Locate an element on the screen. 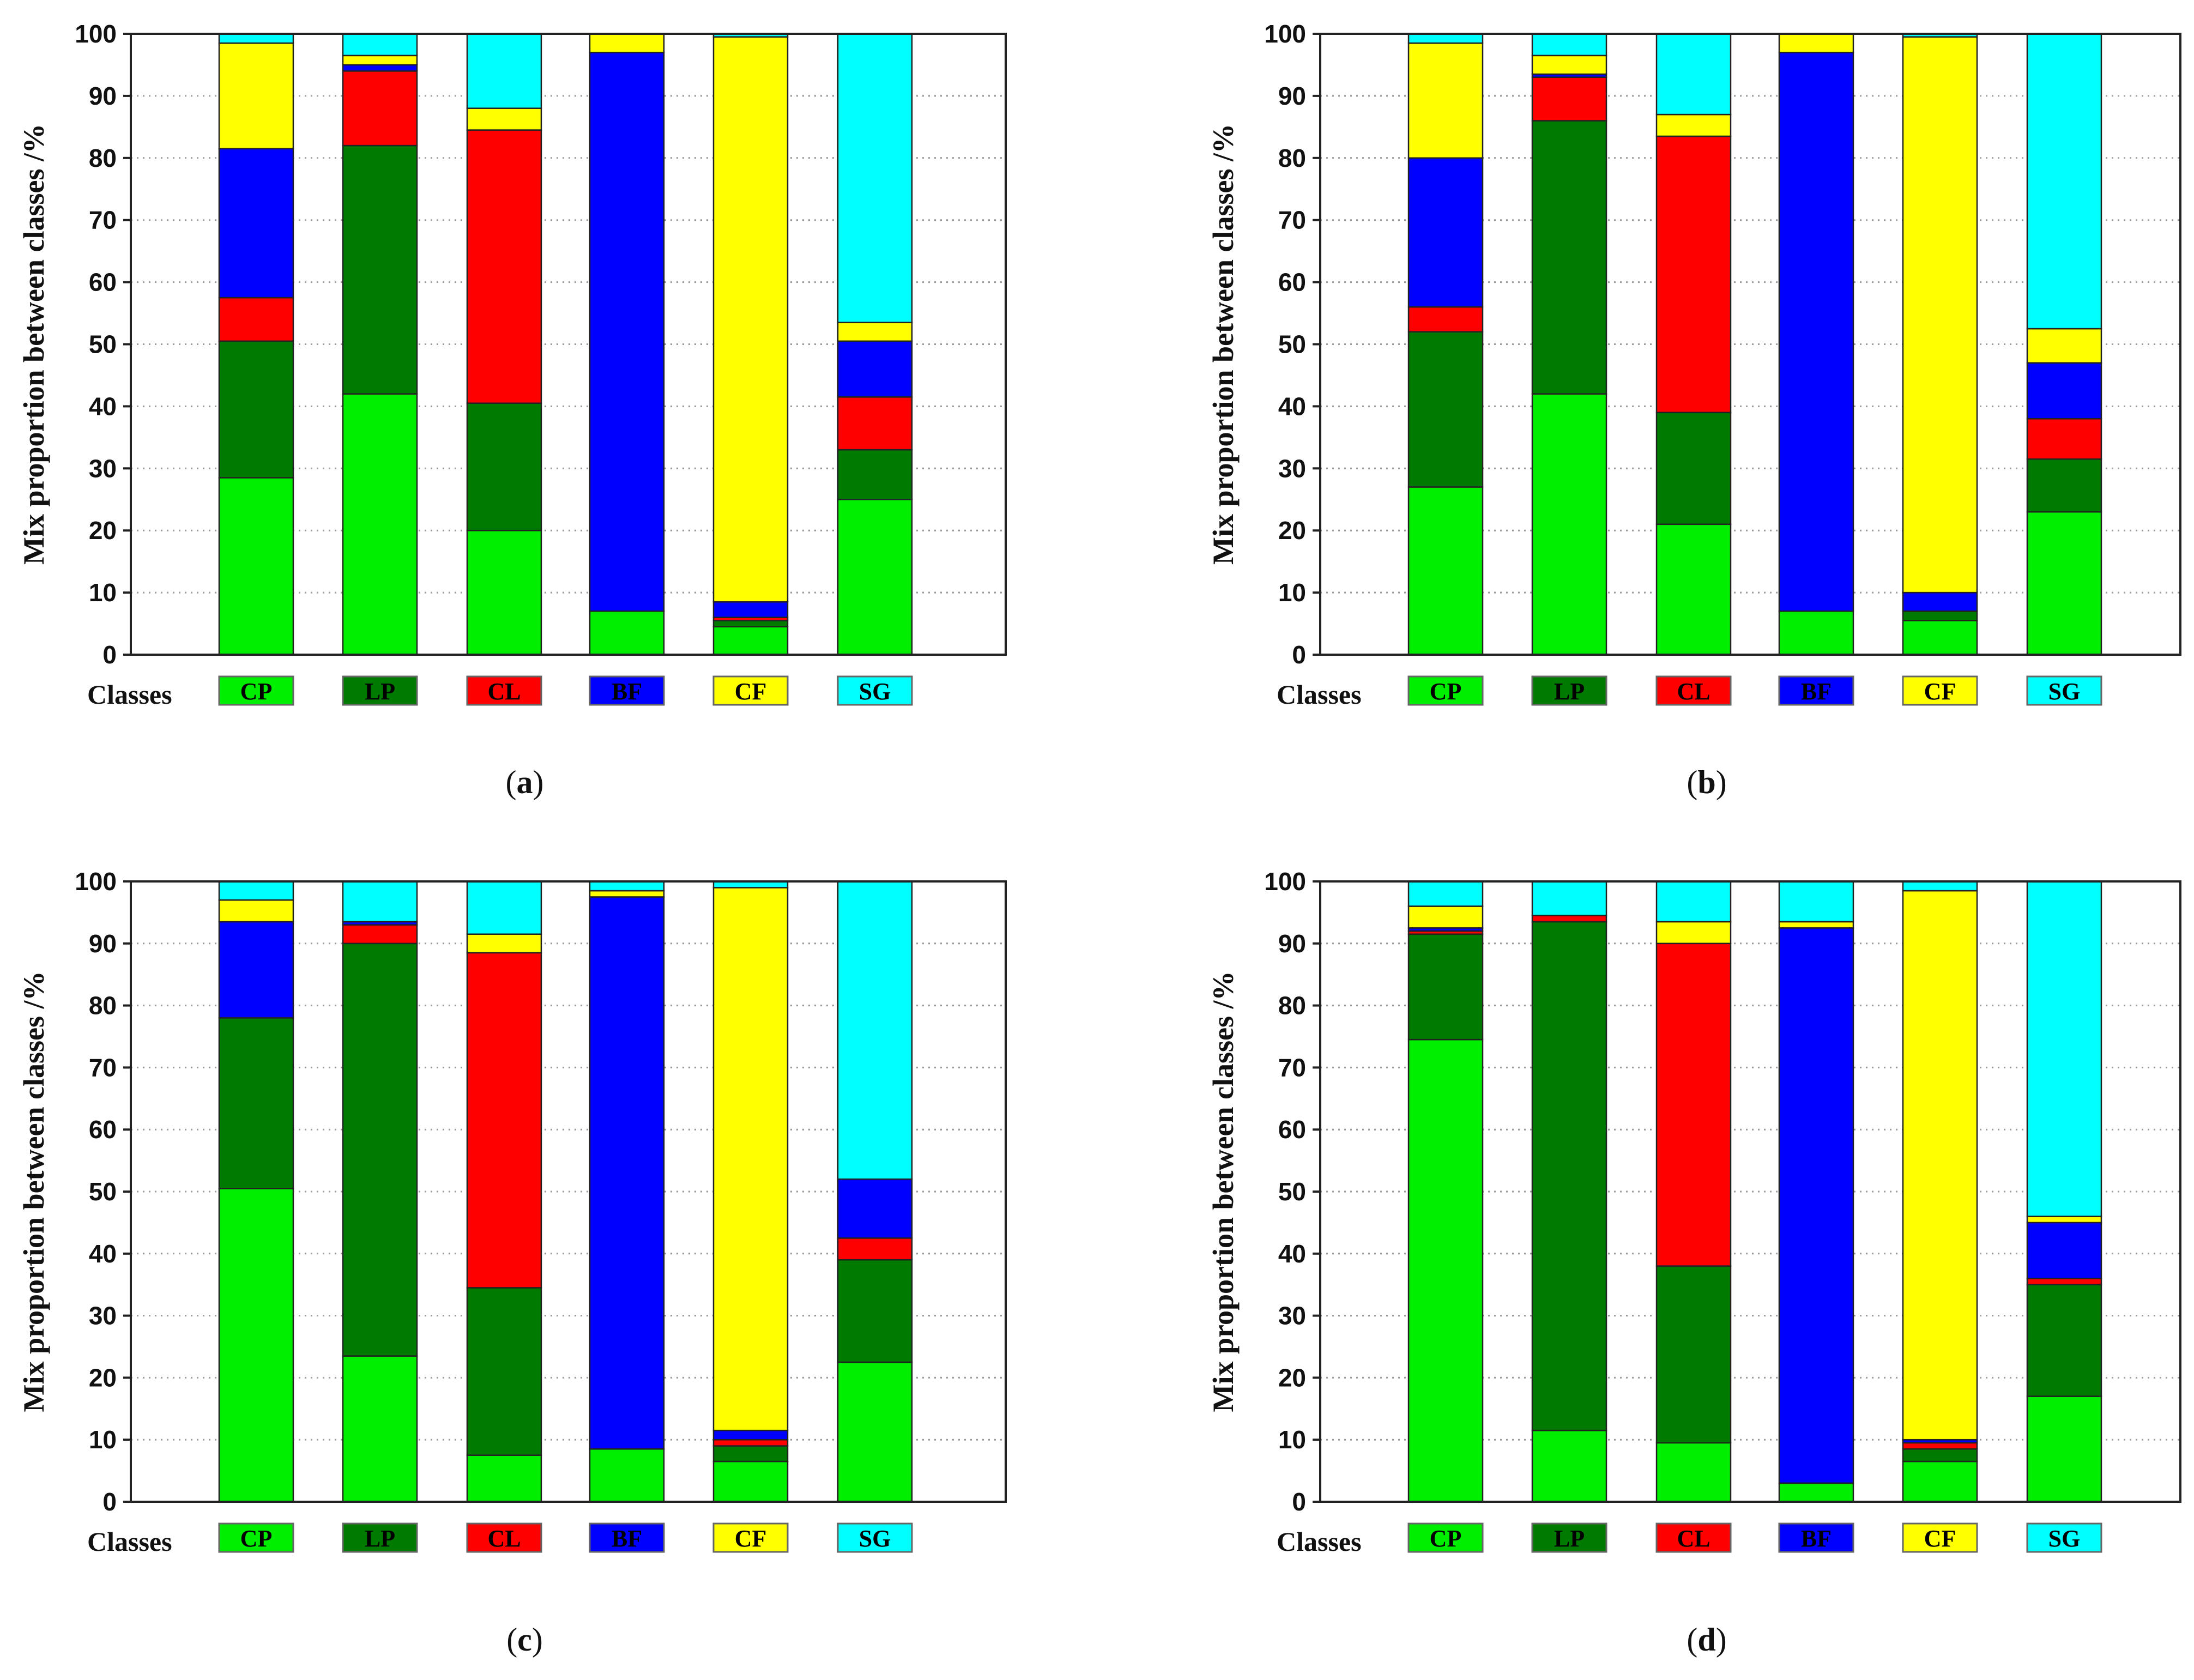 The width and height of the screenshot is (2194, 1680). legend-label-sg: SG is located at coordinates (2064, 1538).